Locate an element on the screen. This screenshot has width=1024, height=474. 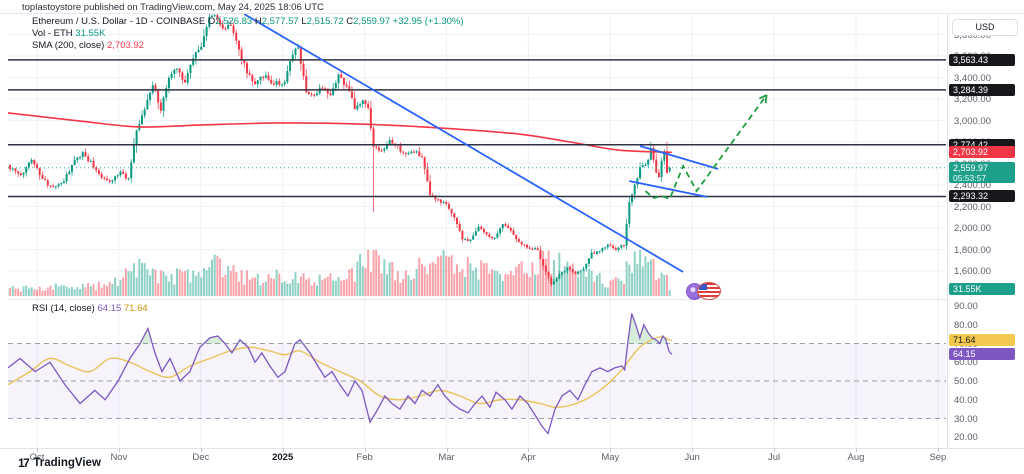
volume-value: 31.55K is located at coordinates (90, 33).